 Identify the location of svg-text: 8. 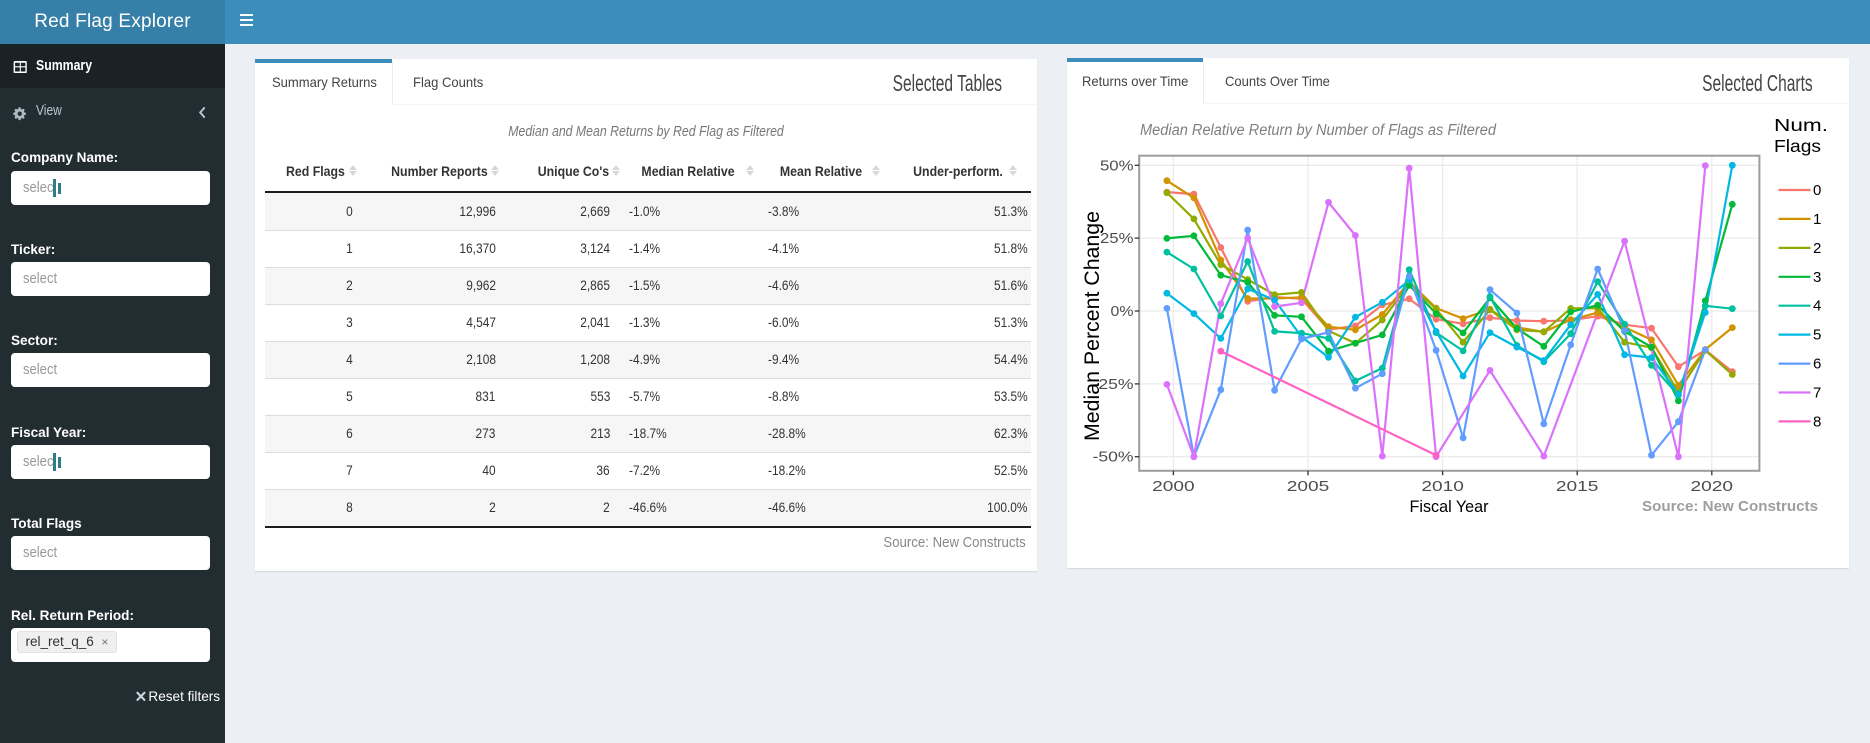
(1817, 421).